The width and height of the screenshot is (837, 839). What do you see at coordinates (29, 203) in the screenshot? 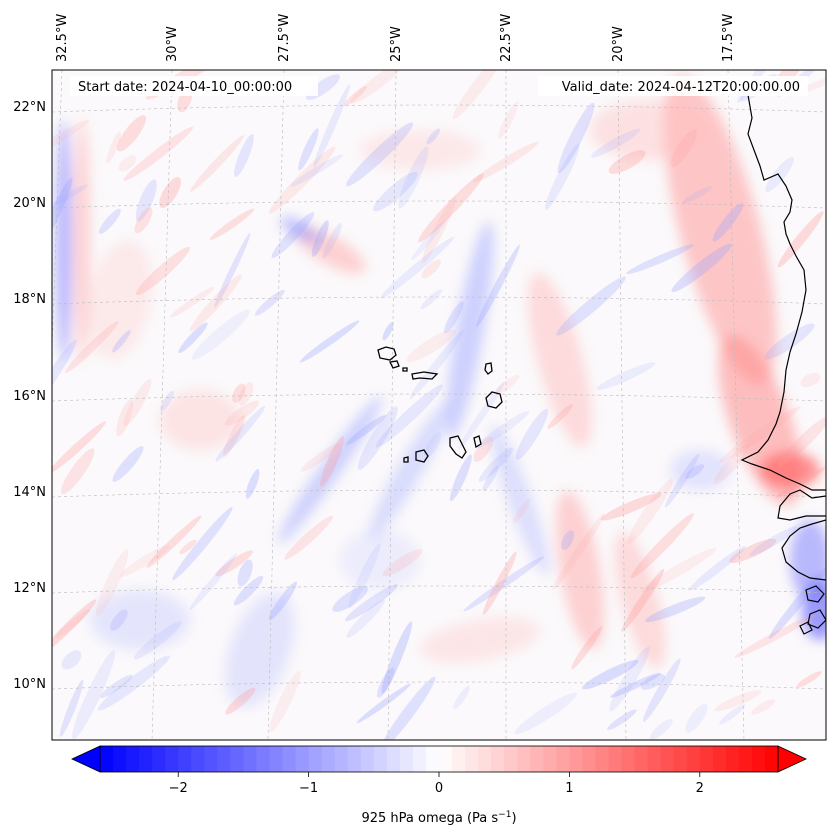
I see `lat-tick-label: 20°N` at bounding box center [29, 203].